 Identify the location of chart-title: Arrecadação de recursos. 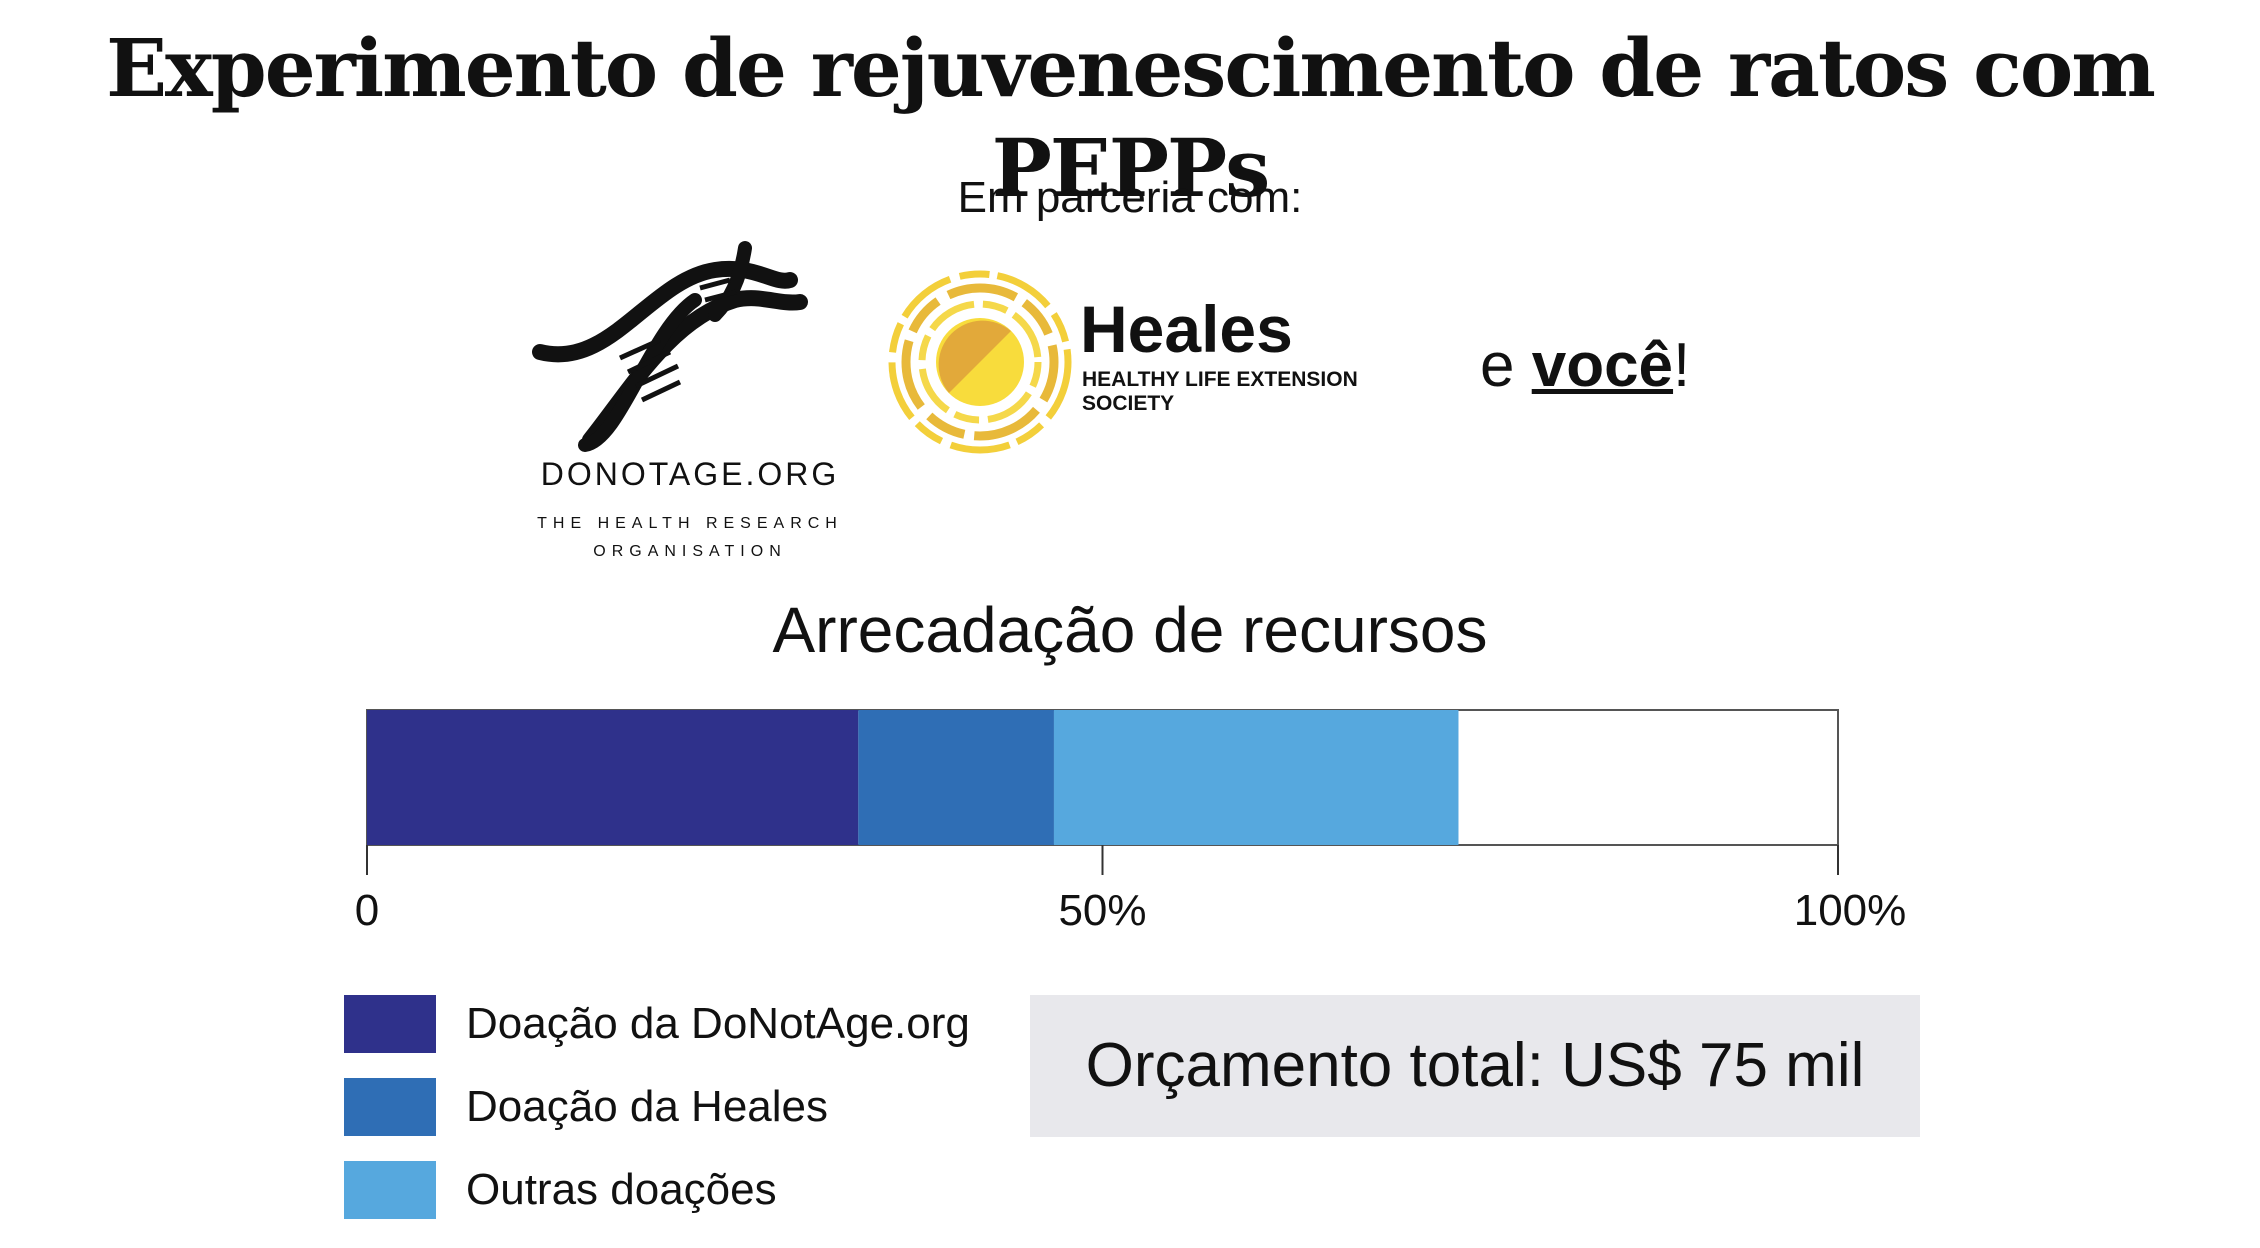
(1130, 630).